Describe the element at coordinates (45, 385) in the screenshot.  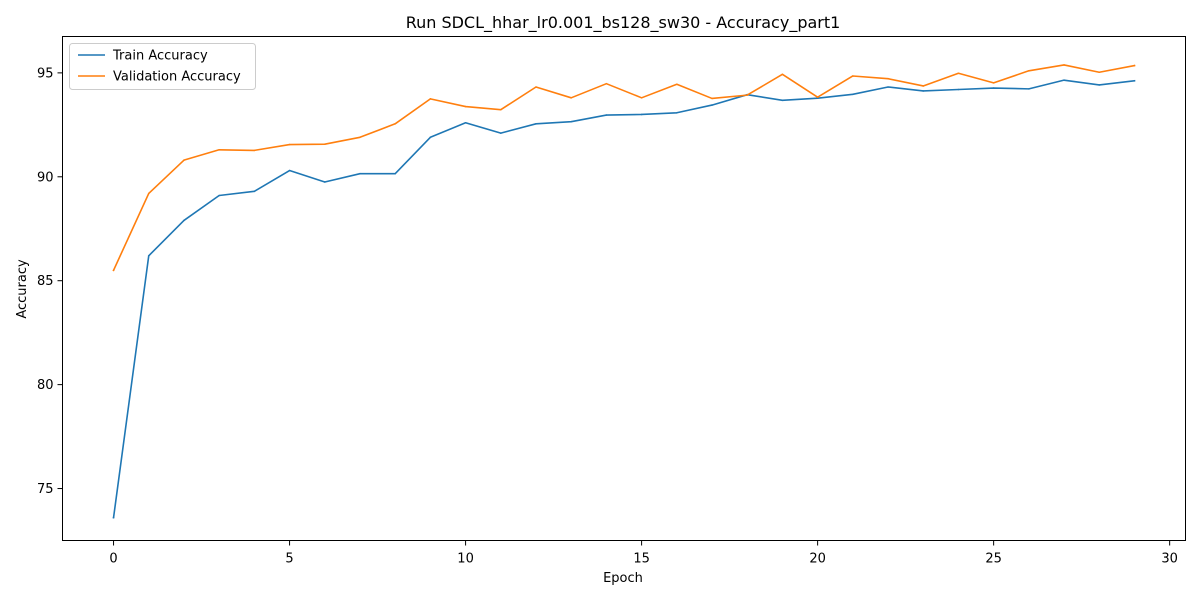
I see `y-tick-label: 80` at that location.